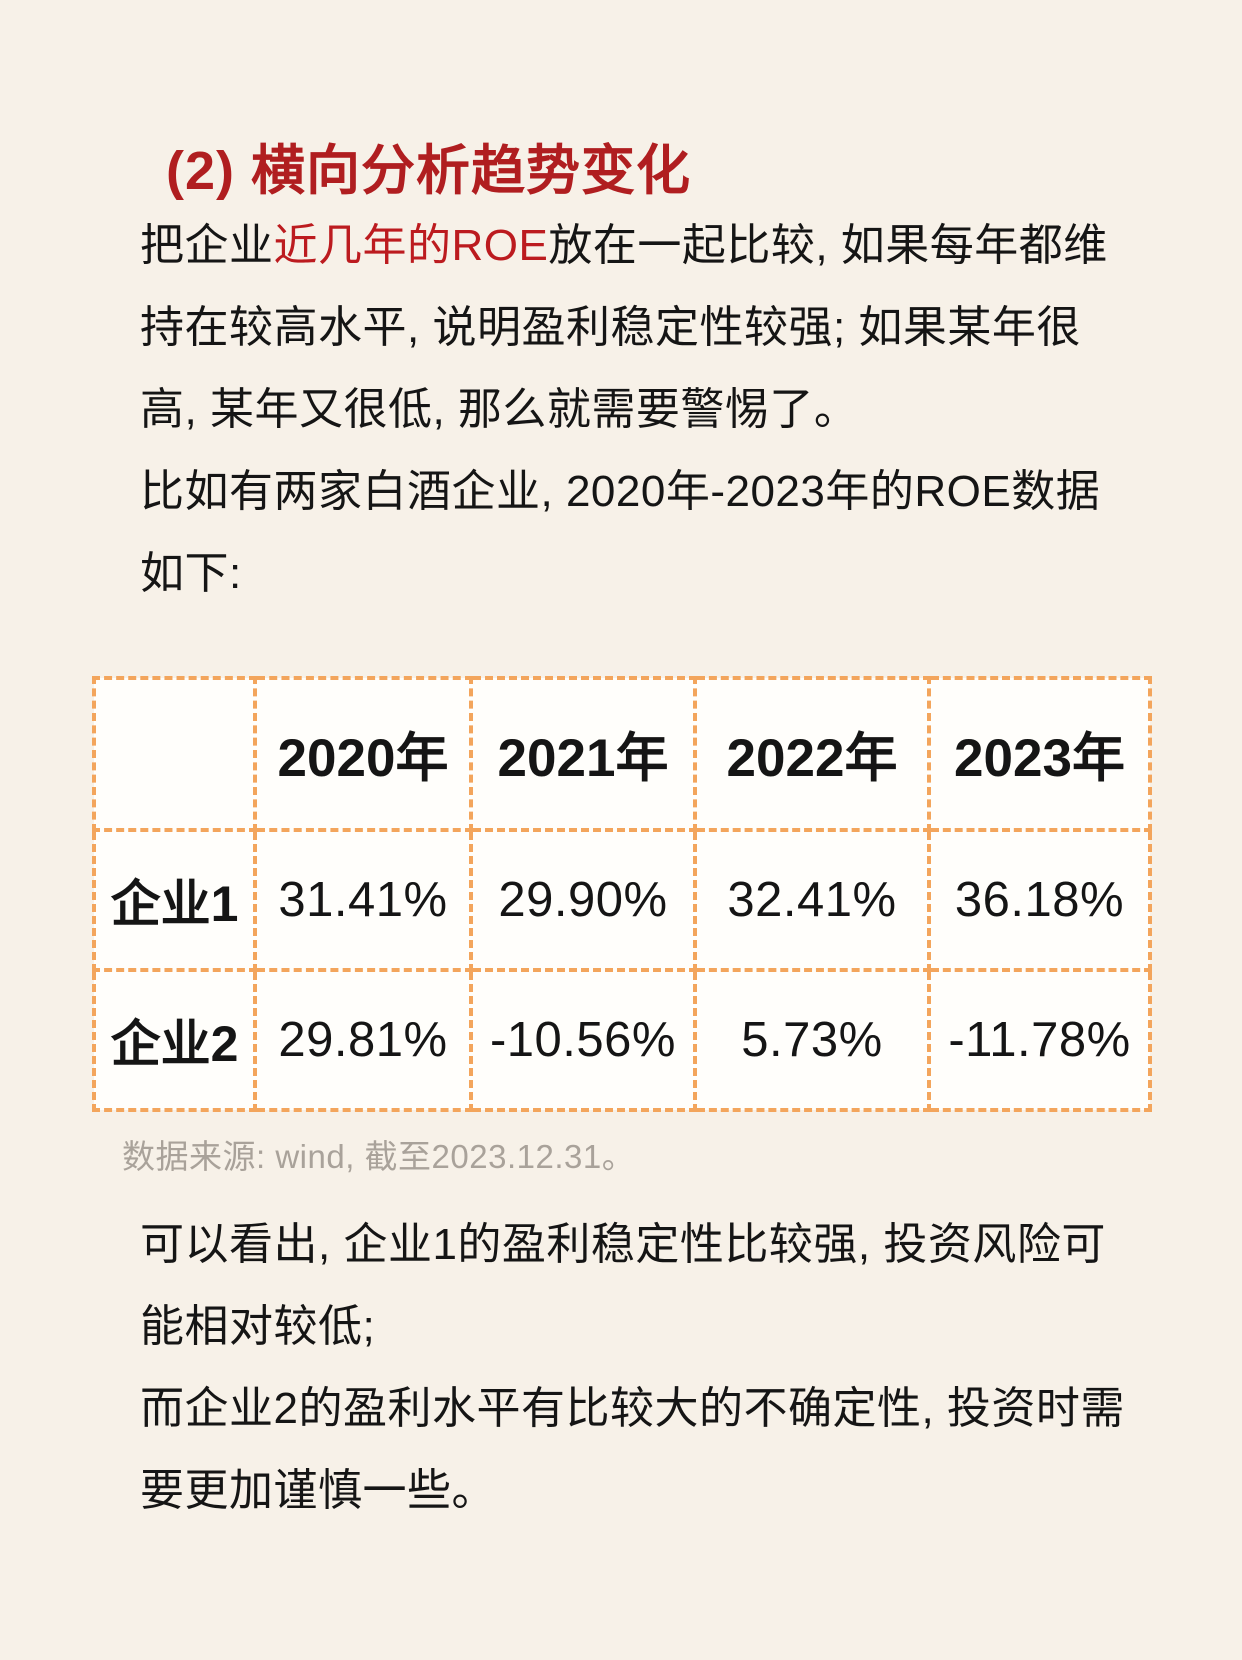  What do you see at coordinates (363, 900) in the screenshot?
I see `roe-value-cell: 31.41%` at bounding box center [363, 900].